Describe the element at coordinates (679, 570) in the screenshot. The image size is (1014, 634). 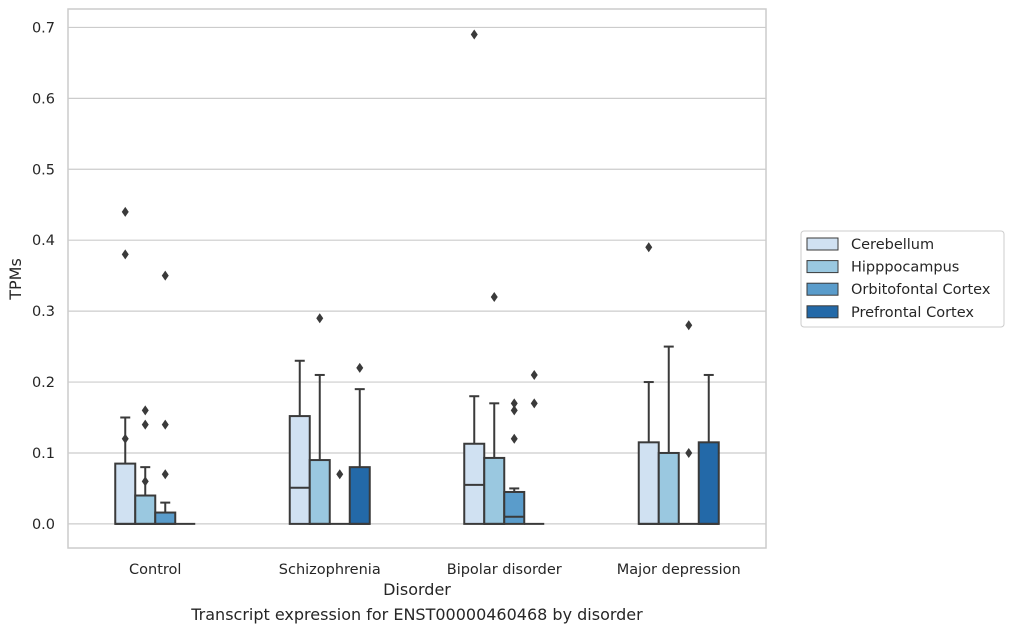
I see `x-tick-label: Major depression` at that location.